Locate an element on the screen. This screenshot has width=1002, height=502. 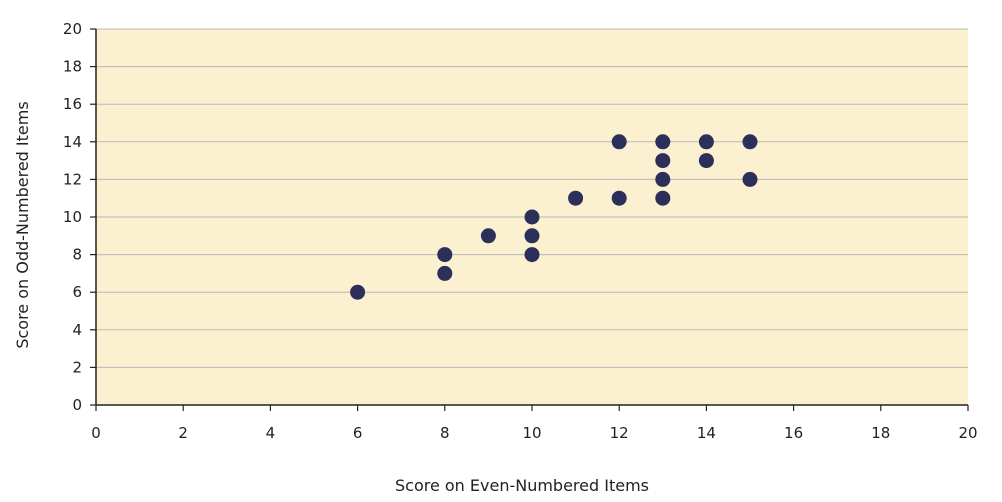
y-axis-title: Score on Odd-Numbered Items is located at coordinates (22, 224).